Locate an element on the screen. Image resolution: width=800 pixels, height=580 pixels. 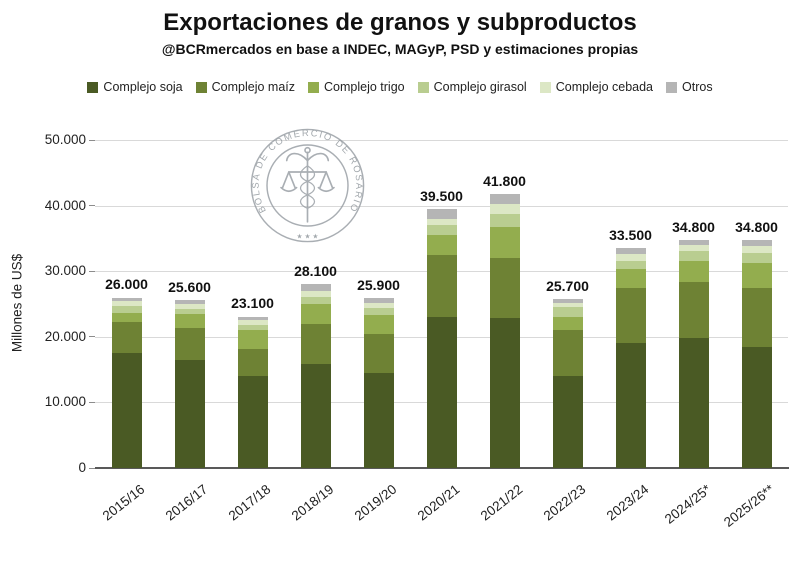
x-tick: 2020/21 is located at coordinates (441, 522).